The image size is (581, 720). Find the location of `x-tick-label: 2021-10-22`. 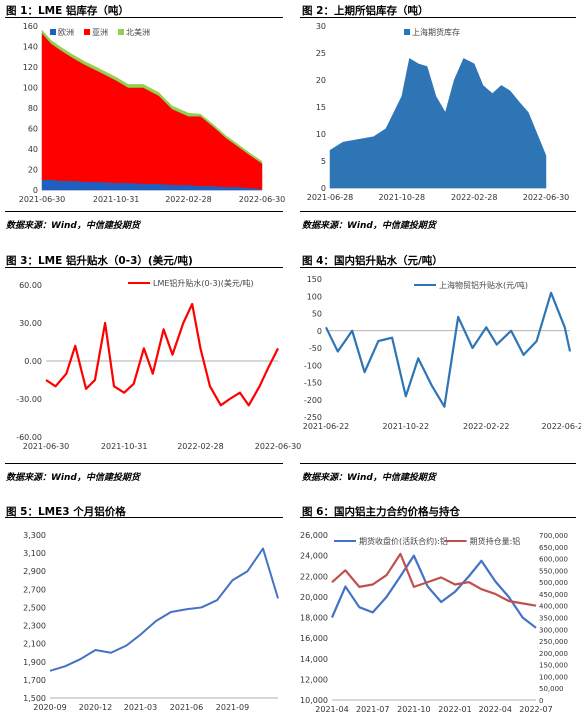

x-tick-label: 2021-10-22 is located at coordinates (406, 426).